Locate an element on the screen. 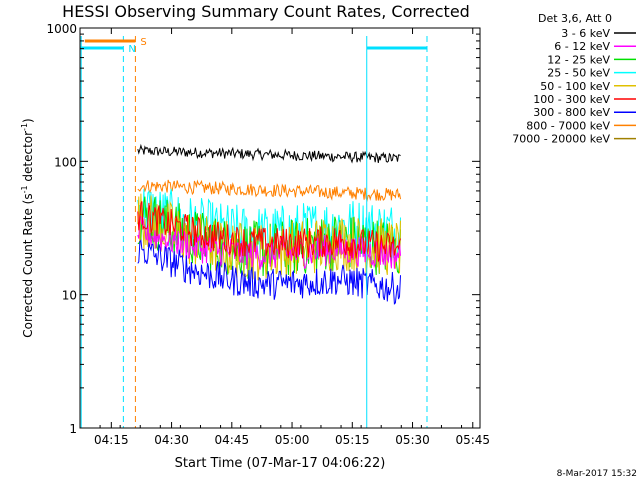 The height and width of the screenshot is (480, 640). legend-entry-label: 3 - 6 keV is located at coordinates (585, 33).